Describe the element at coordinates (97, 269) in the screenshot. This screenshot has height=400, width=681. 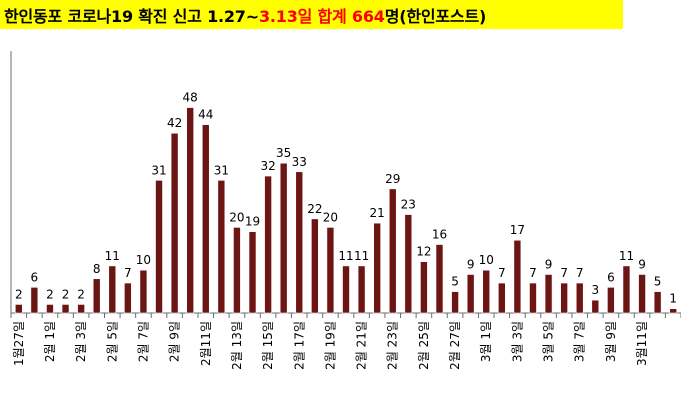
I see `bar-value-label: 8` at that location.